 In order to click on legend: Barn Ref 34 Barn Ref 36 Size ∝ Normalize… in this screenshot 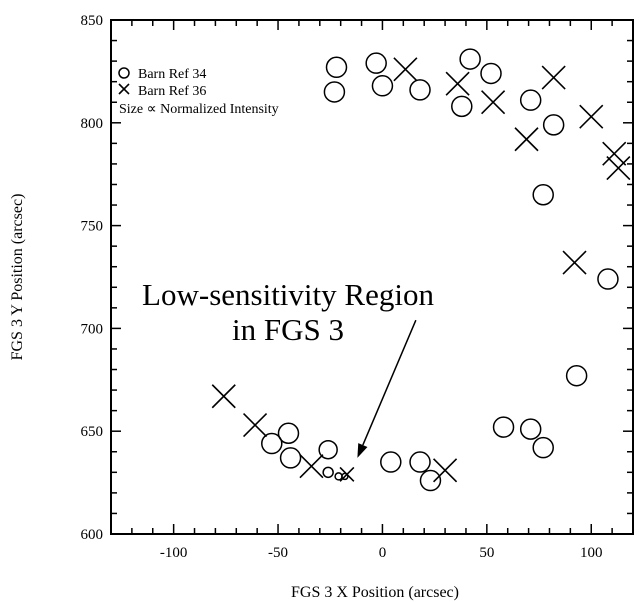, I will do `click(198, 92)`.